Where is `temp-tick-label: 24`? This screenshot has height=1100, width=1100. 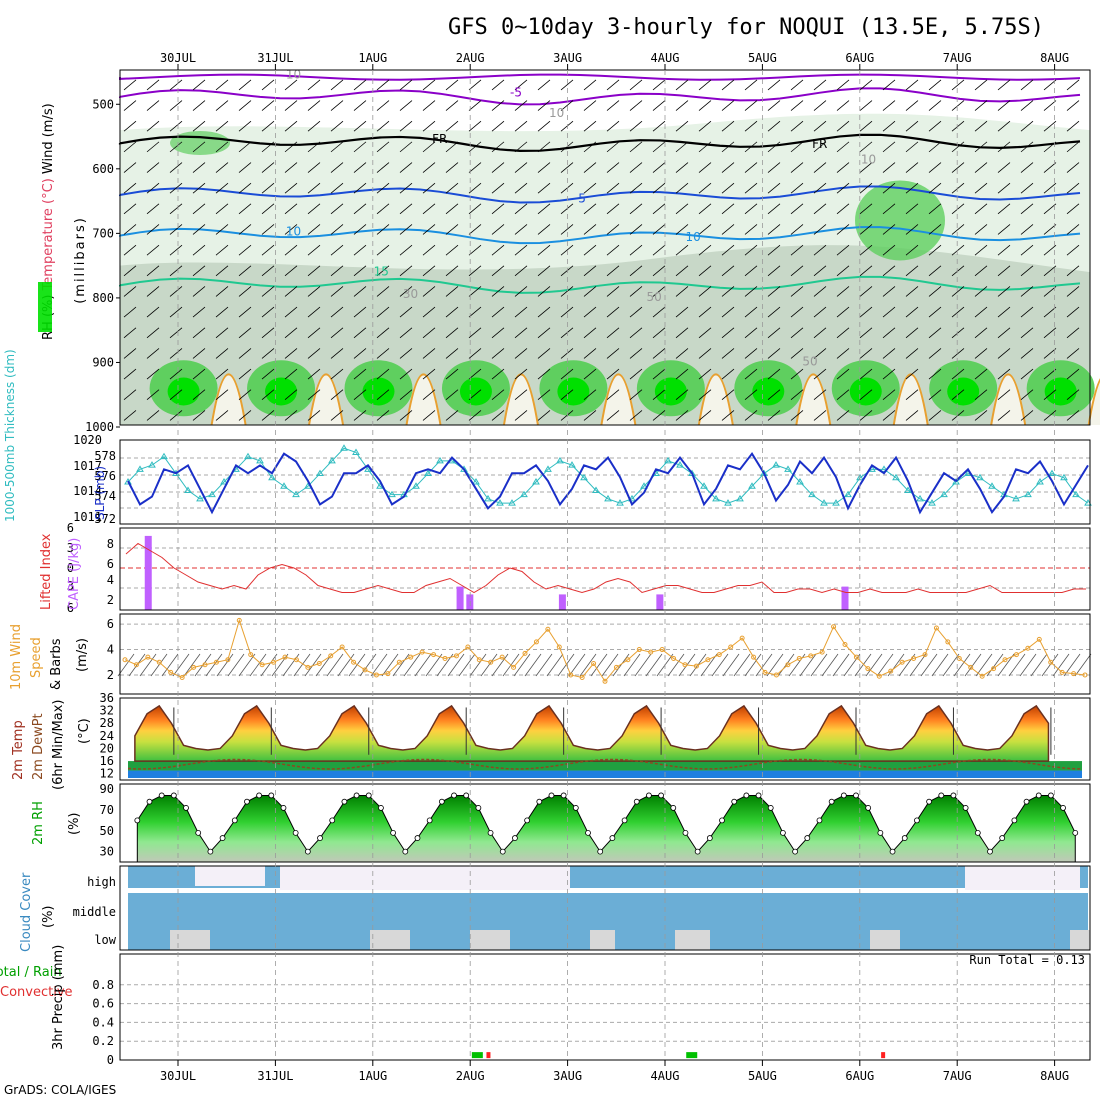 temp-tick-label: 24 is located at coordinates (107, 736).